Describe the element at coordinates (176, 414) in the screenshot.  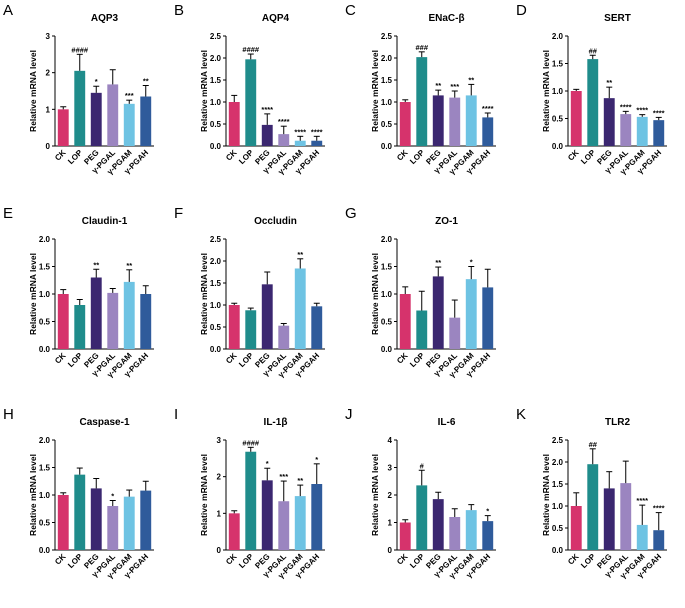
I see `panel-label: I` at that location.